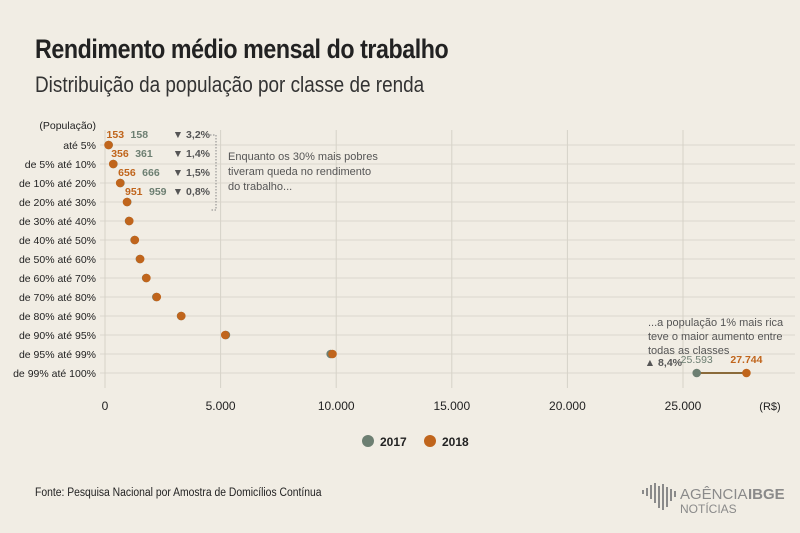 This screenshot has height=533, width=800. I want to click on category-label: de 5% até 10%, so click(60, 165).